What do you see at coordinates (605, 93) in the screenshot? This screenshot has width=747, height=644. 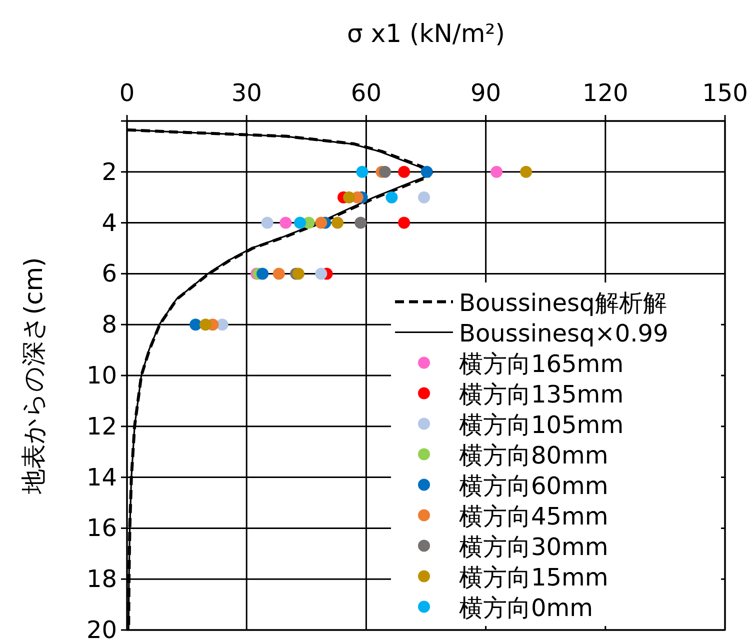 I see `x-tick-label: 120` at bounding box center [605, 93].